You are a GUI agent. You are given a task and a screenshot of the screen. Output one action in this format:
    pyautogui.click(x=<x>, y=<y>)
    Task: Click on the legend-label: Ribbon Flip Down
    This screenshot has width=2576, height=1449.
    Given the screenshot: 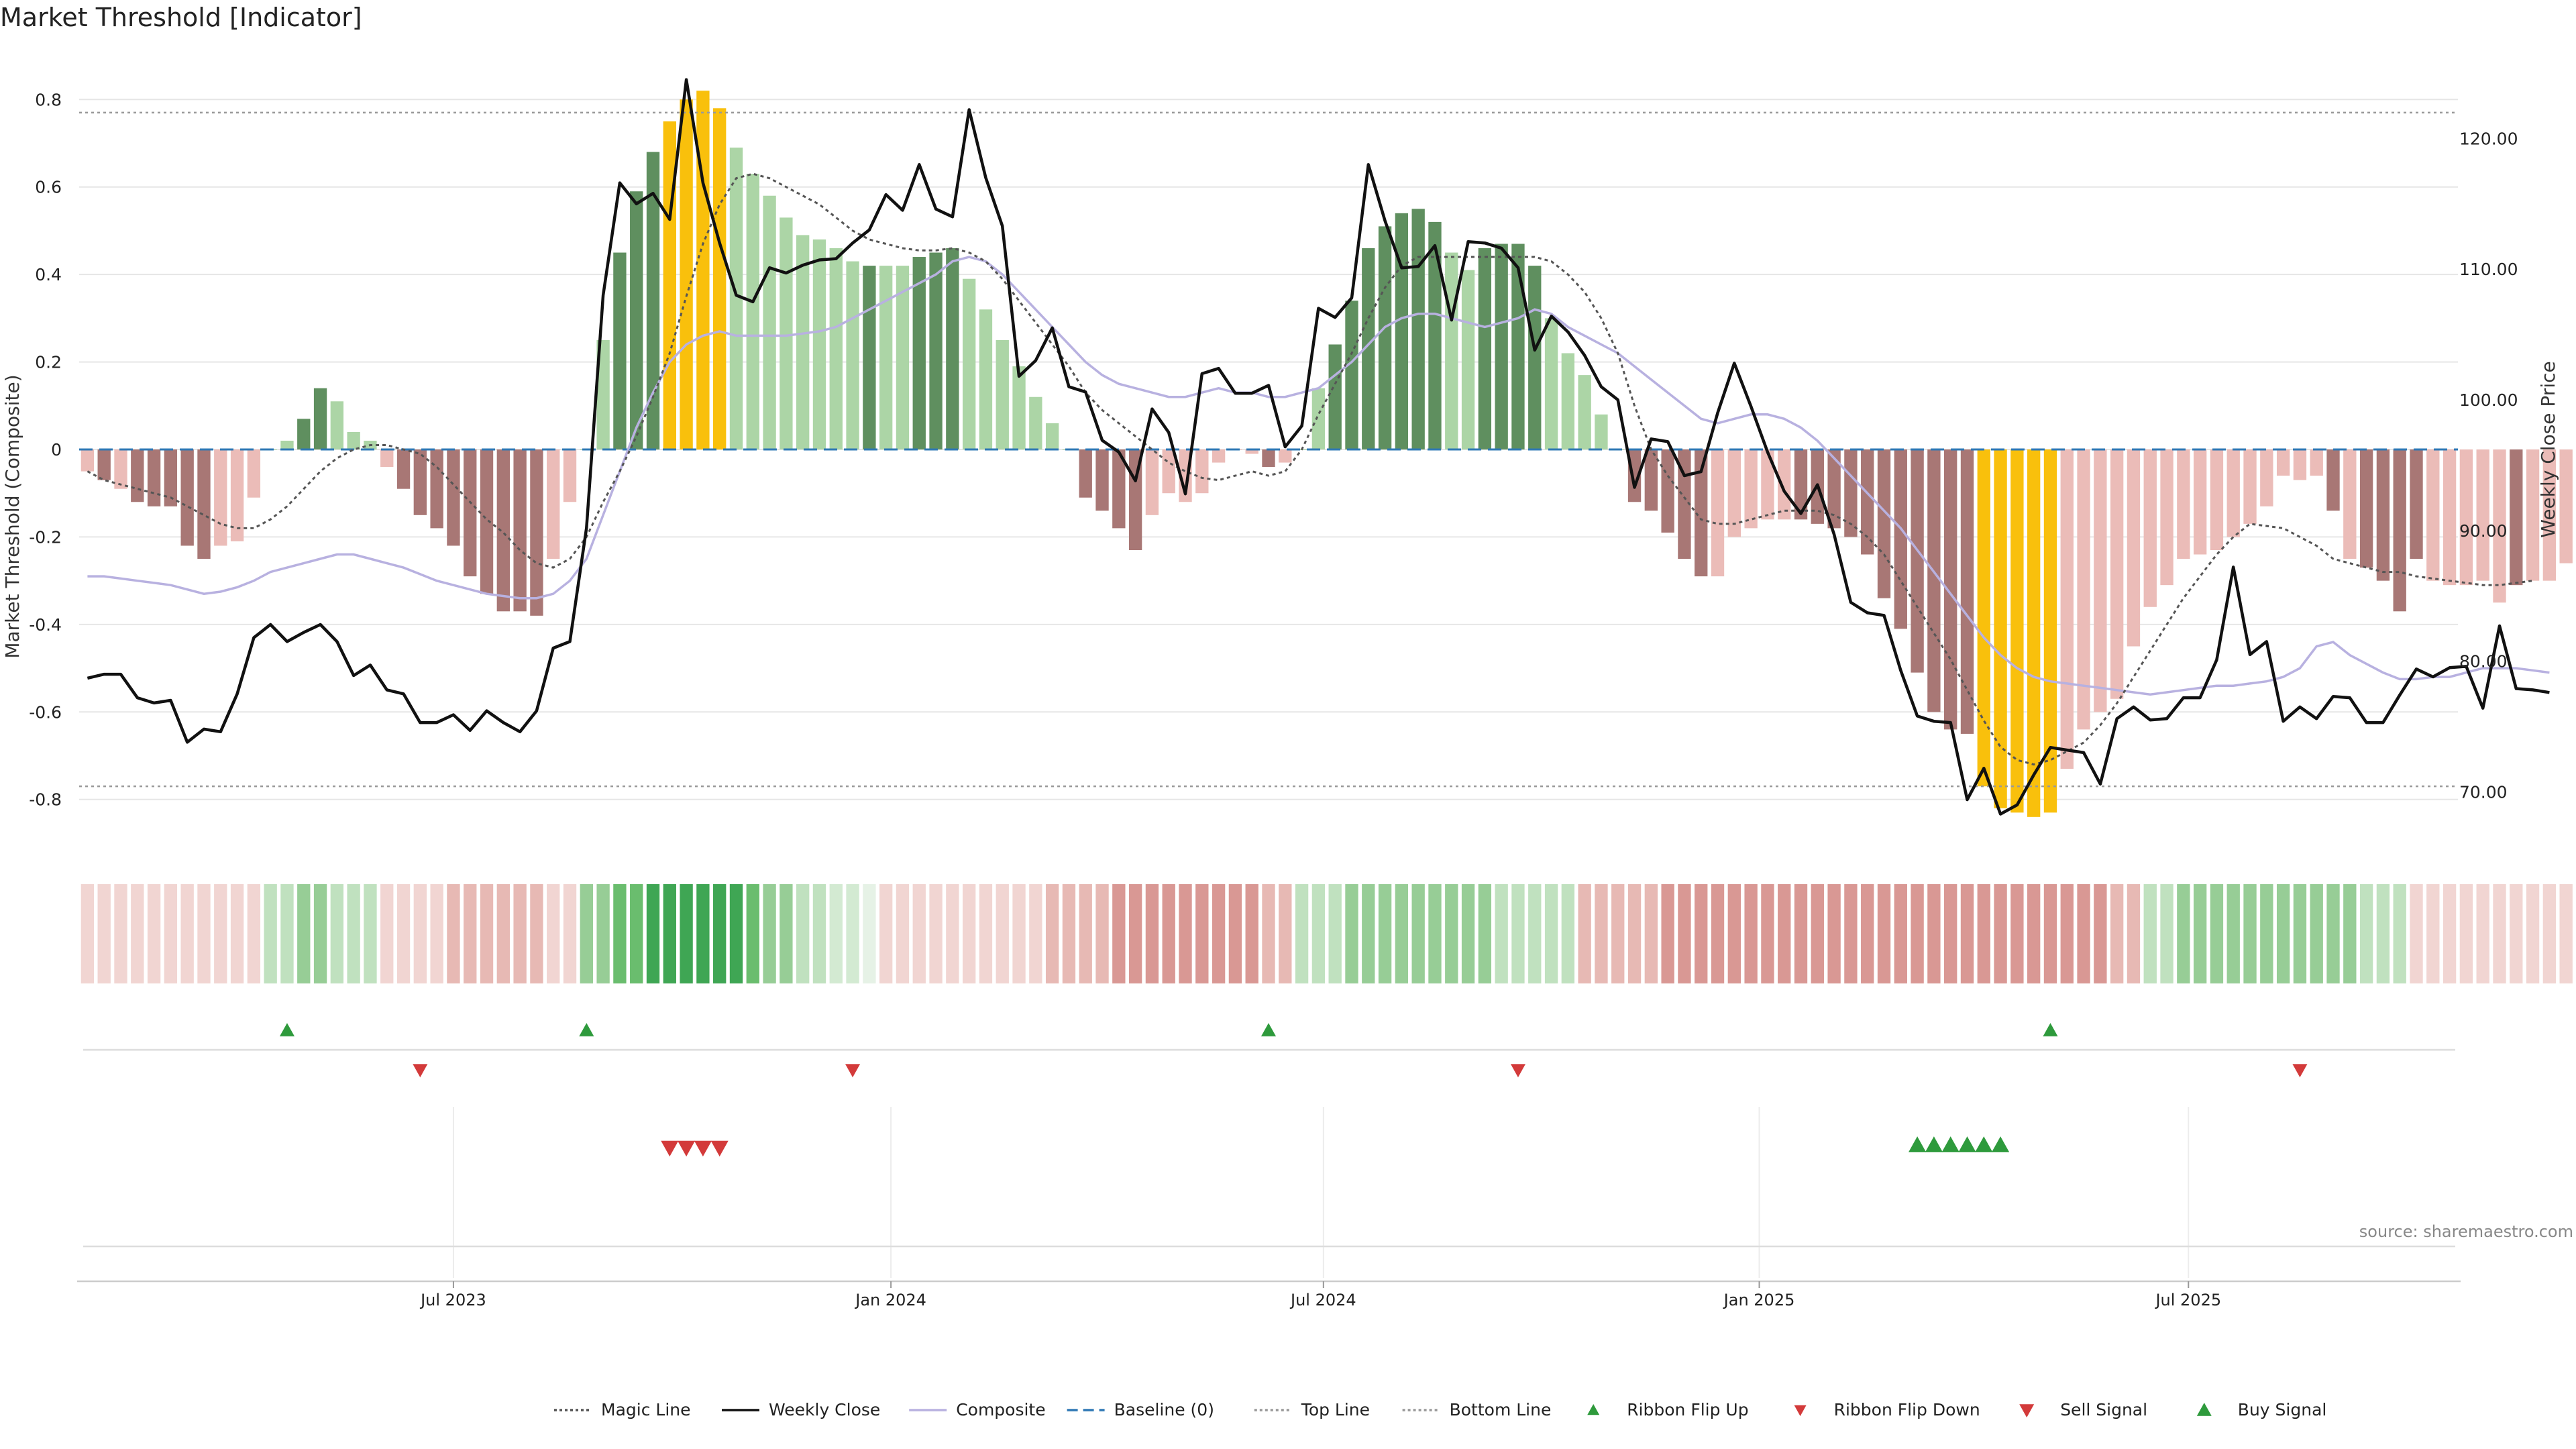 What is the action you would take?
    pyautogui.click(x=1907, y=1409)
    